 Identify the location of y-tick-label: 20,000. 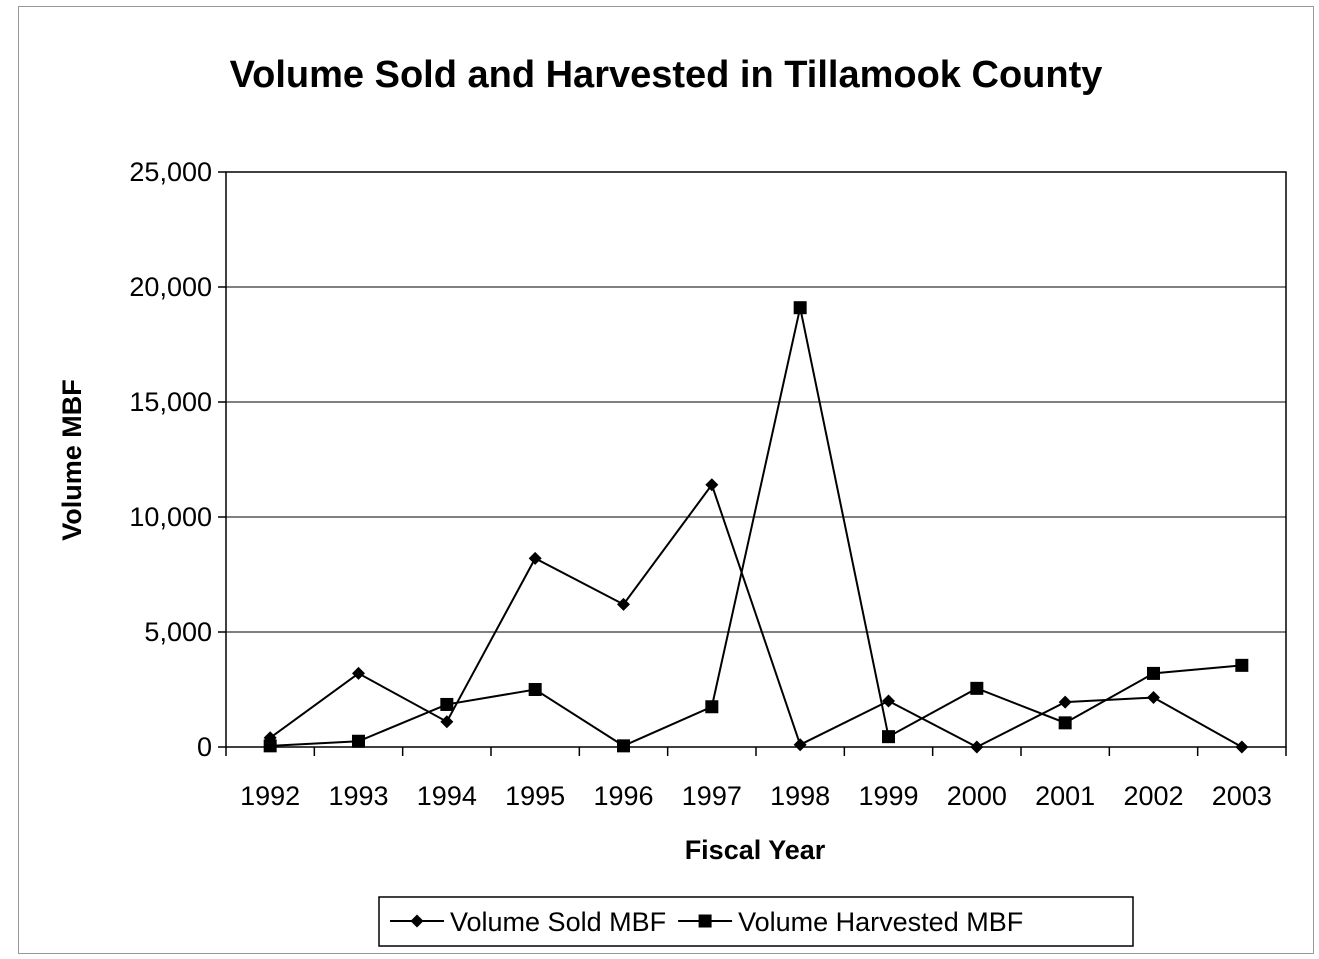
(170, 287).